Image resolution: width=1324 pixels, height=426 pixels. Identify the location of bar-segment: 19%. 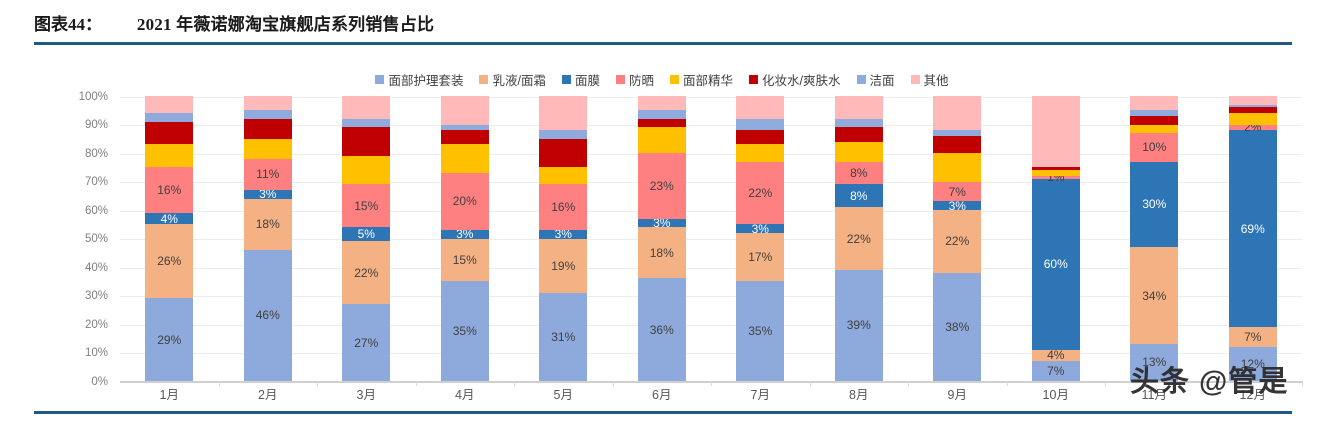
(563, 265).